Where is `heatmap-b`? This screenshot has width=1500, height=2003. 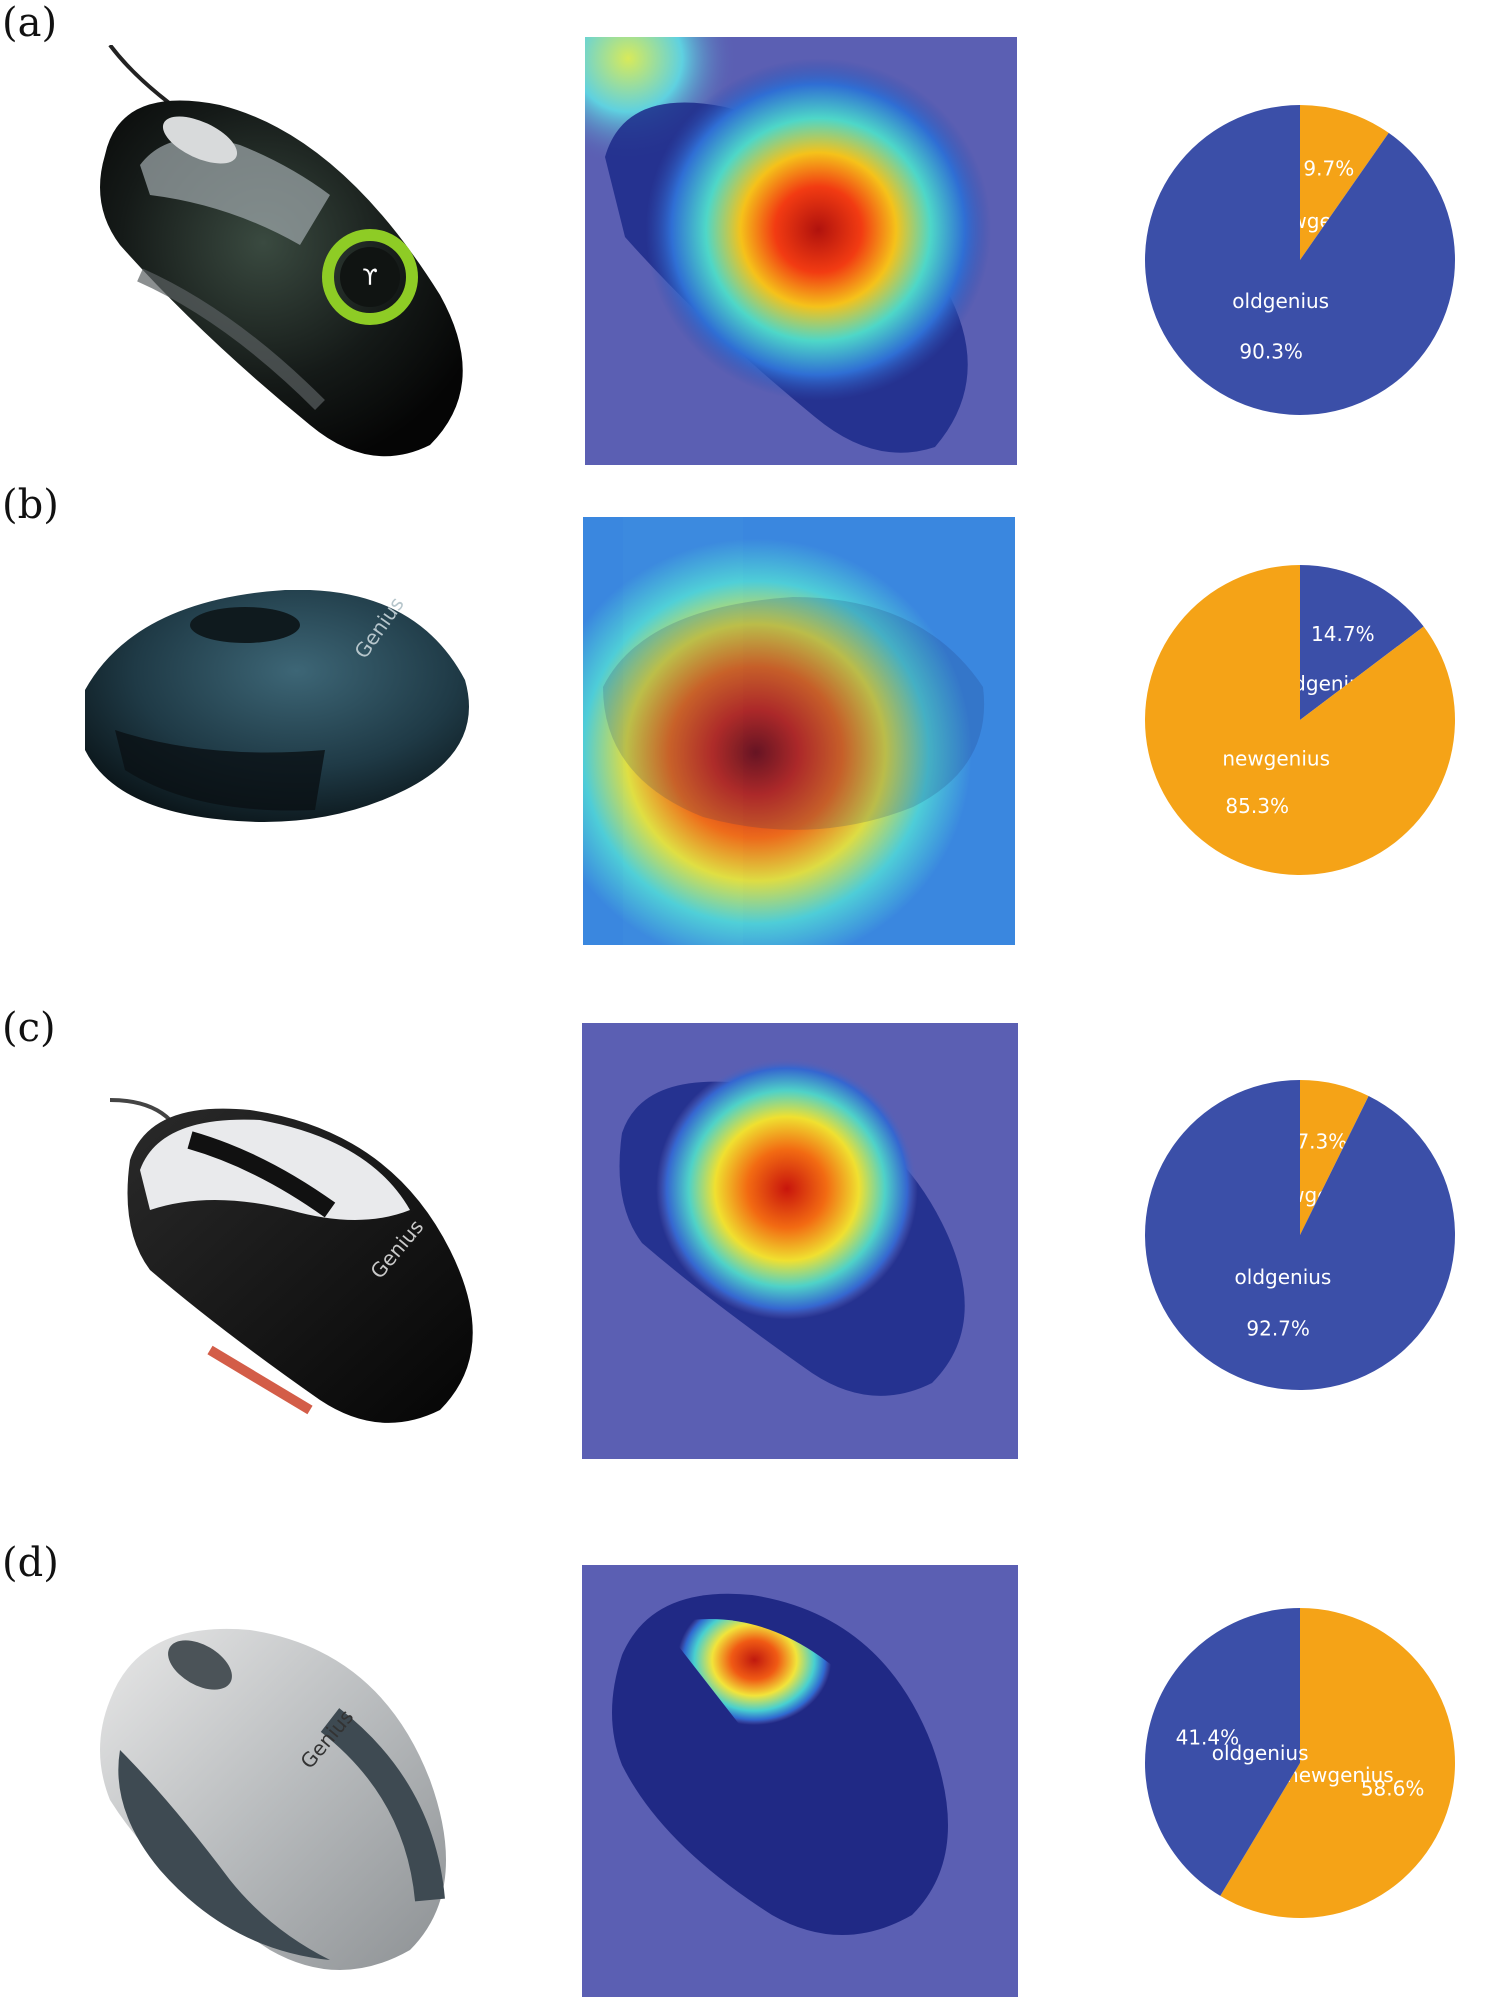 heatmap-b is located at coordinates (799, 731).